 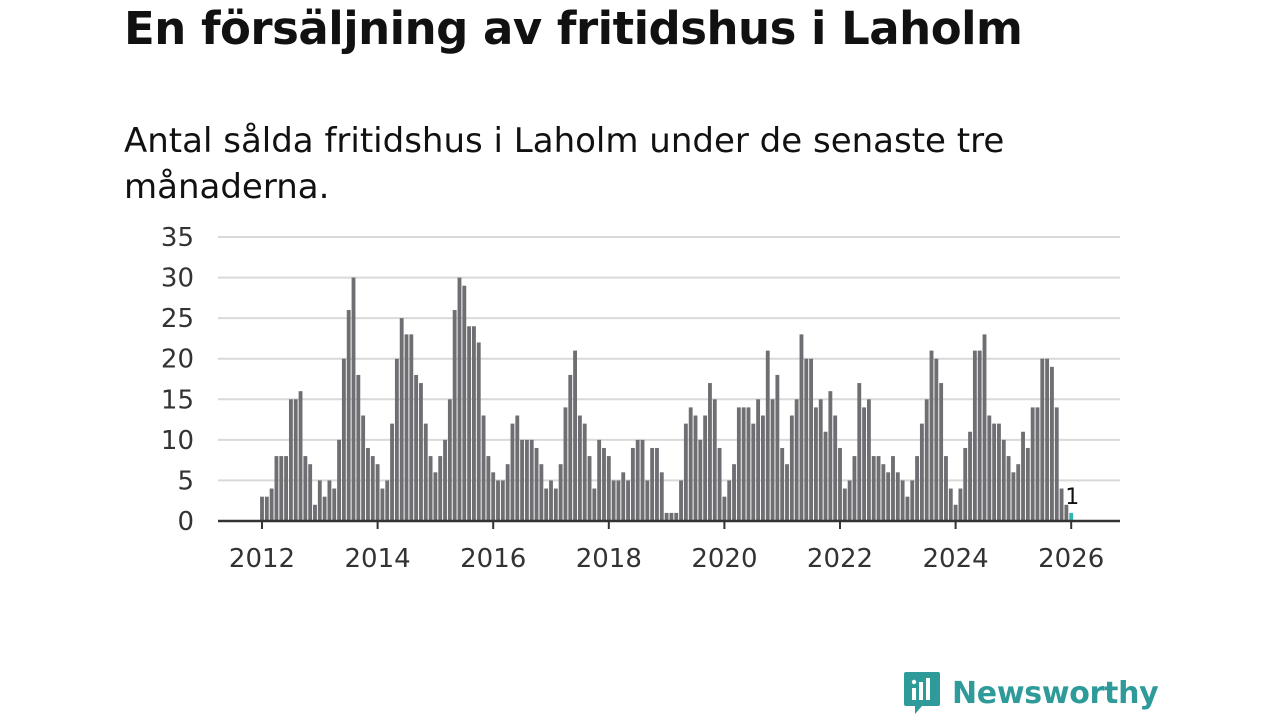 I want to click on x-axis: 2012 2014 2016 2018 2020 2022 2024 2026, so click(x=669, y=546).